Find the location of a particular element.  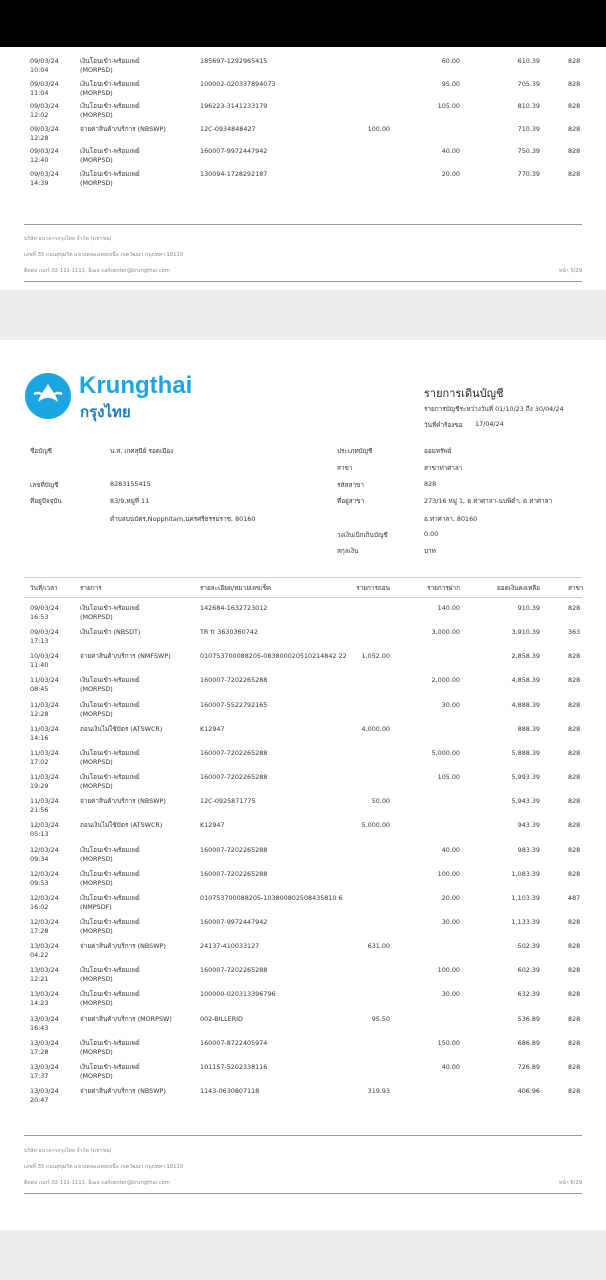

row-deposit: 60.00 is located at coordinates (450, 61).